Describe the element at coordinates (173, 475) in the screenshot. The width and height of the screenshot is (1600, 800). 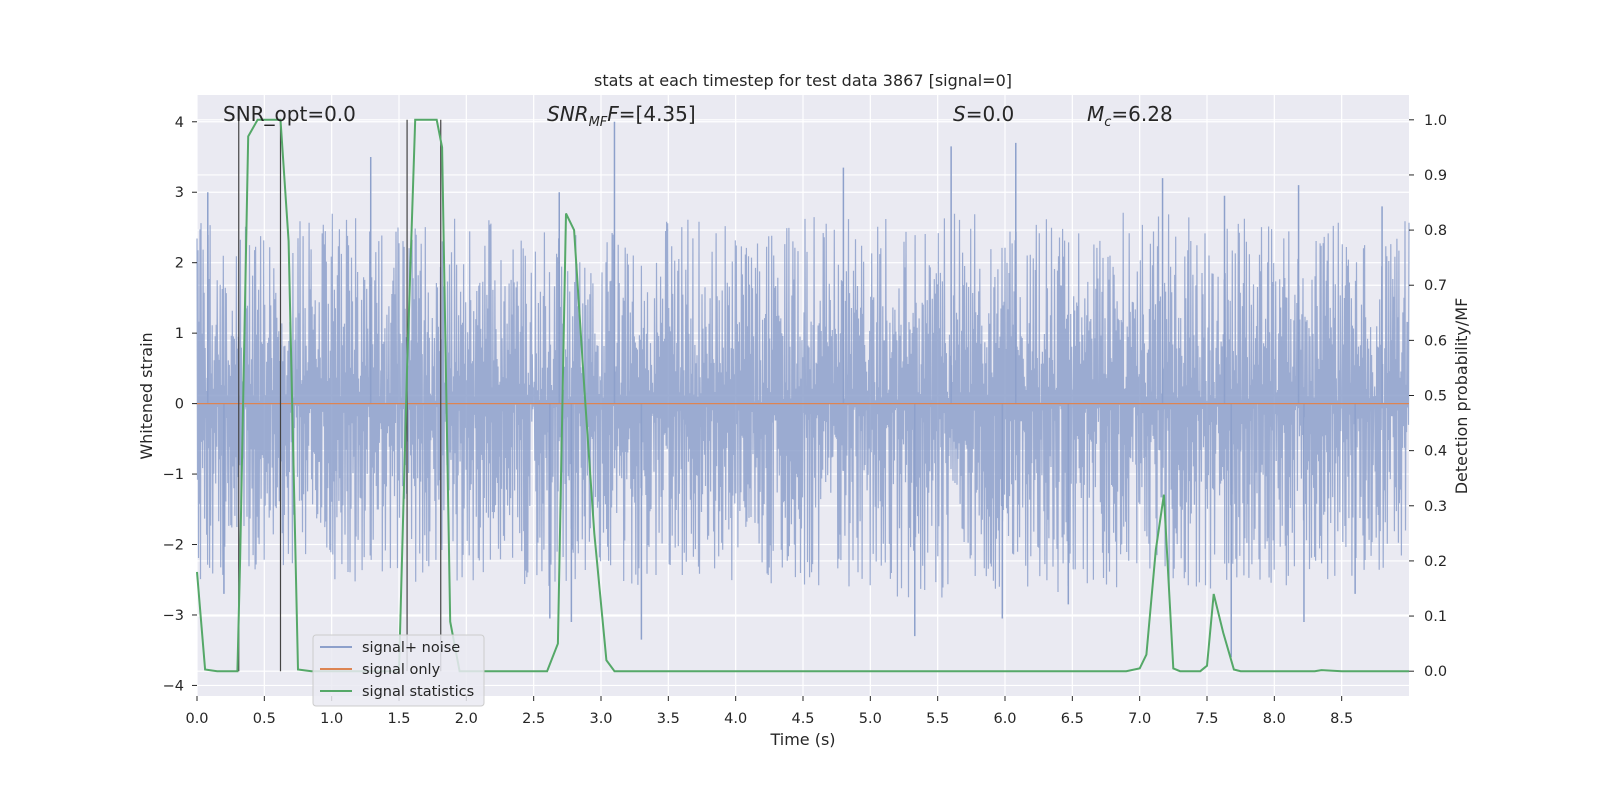
I see `y-left-tick-label-5: −1` at that location.